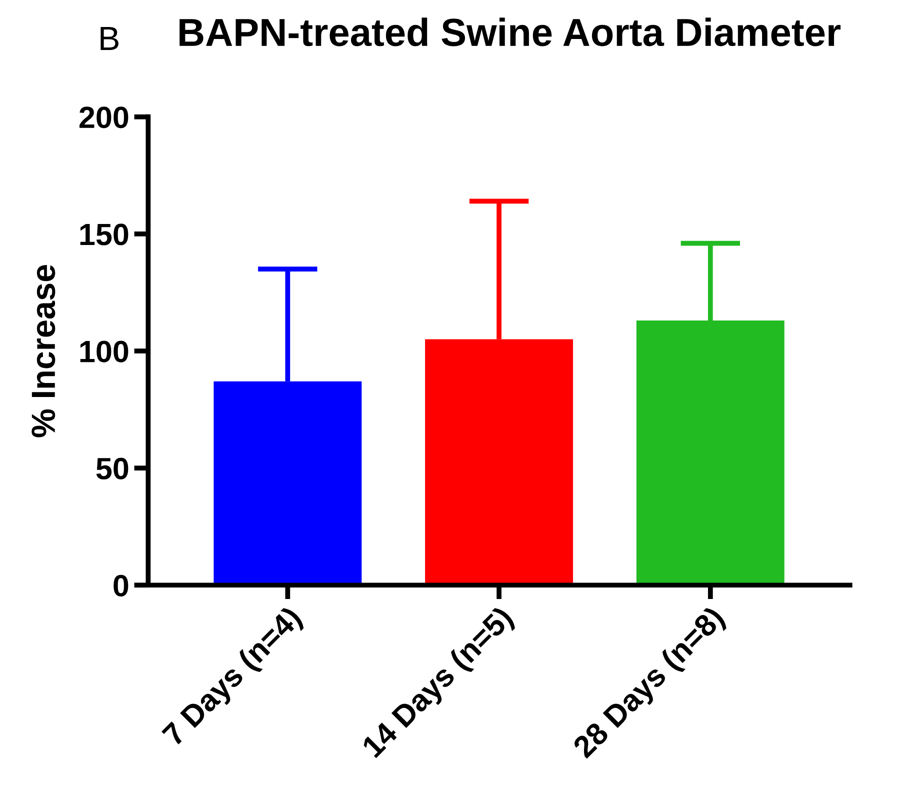 This screenshot has width=909, height=795. I want to click on y-tick-label: 50, so click(112, 469).